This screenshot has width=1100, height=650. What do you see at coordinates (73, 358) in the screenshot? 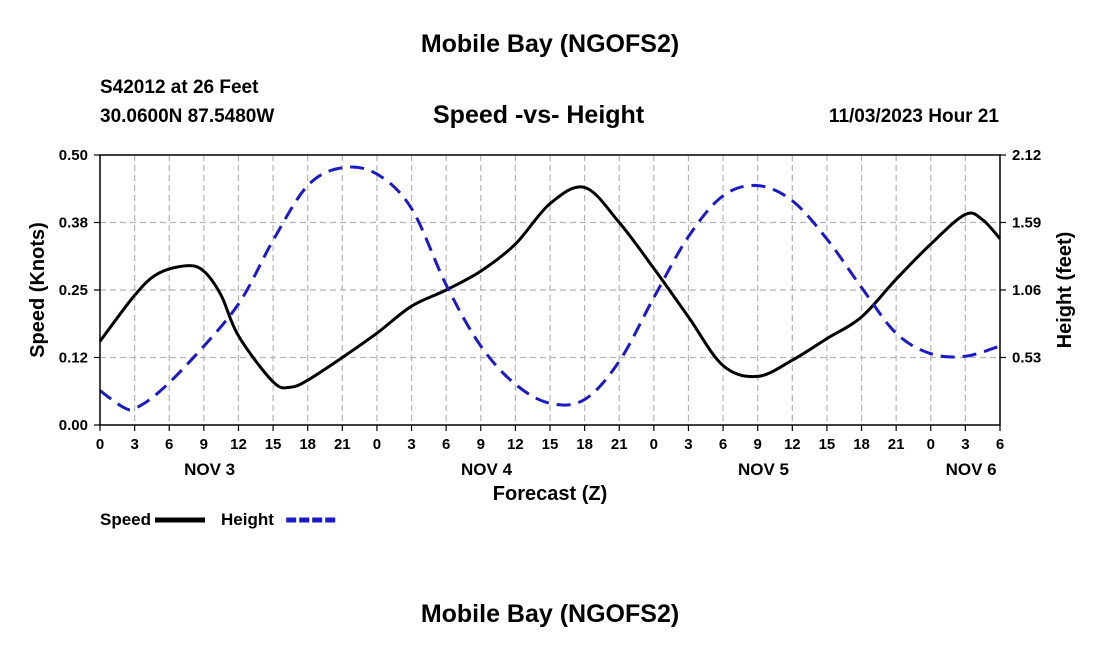
I see `y-tick-label: 0.12` at bounding box center [73, 358].